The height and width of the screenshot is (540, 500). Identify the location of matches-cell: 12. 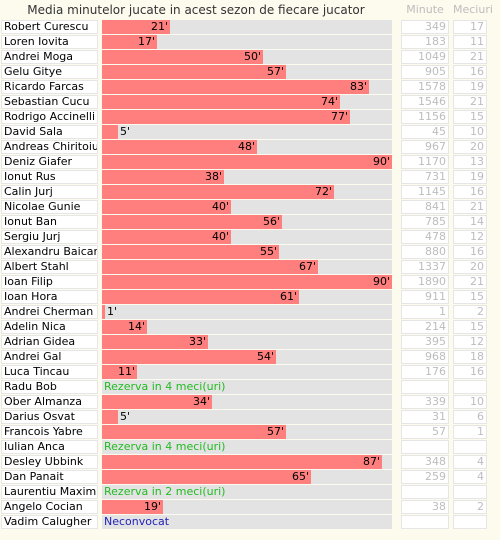
(470, 237).